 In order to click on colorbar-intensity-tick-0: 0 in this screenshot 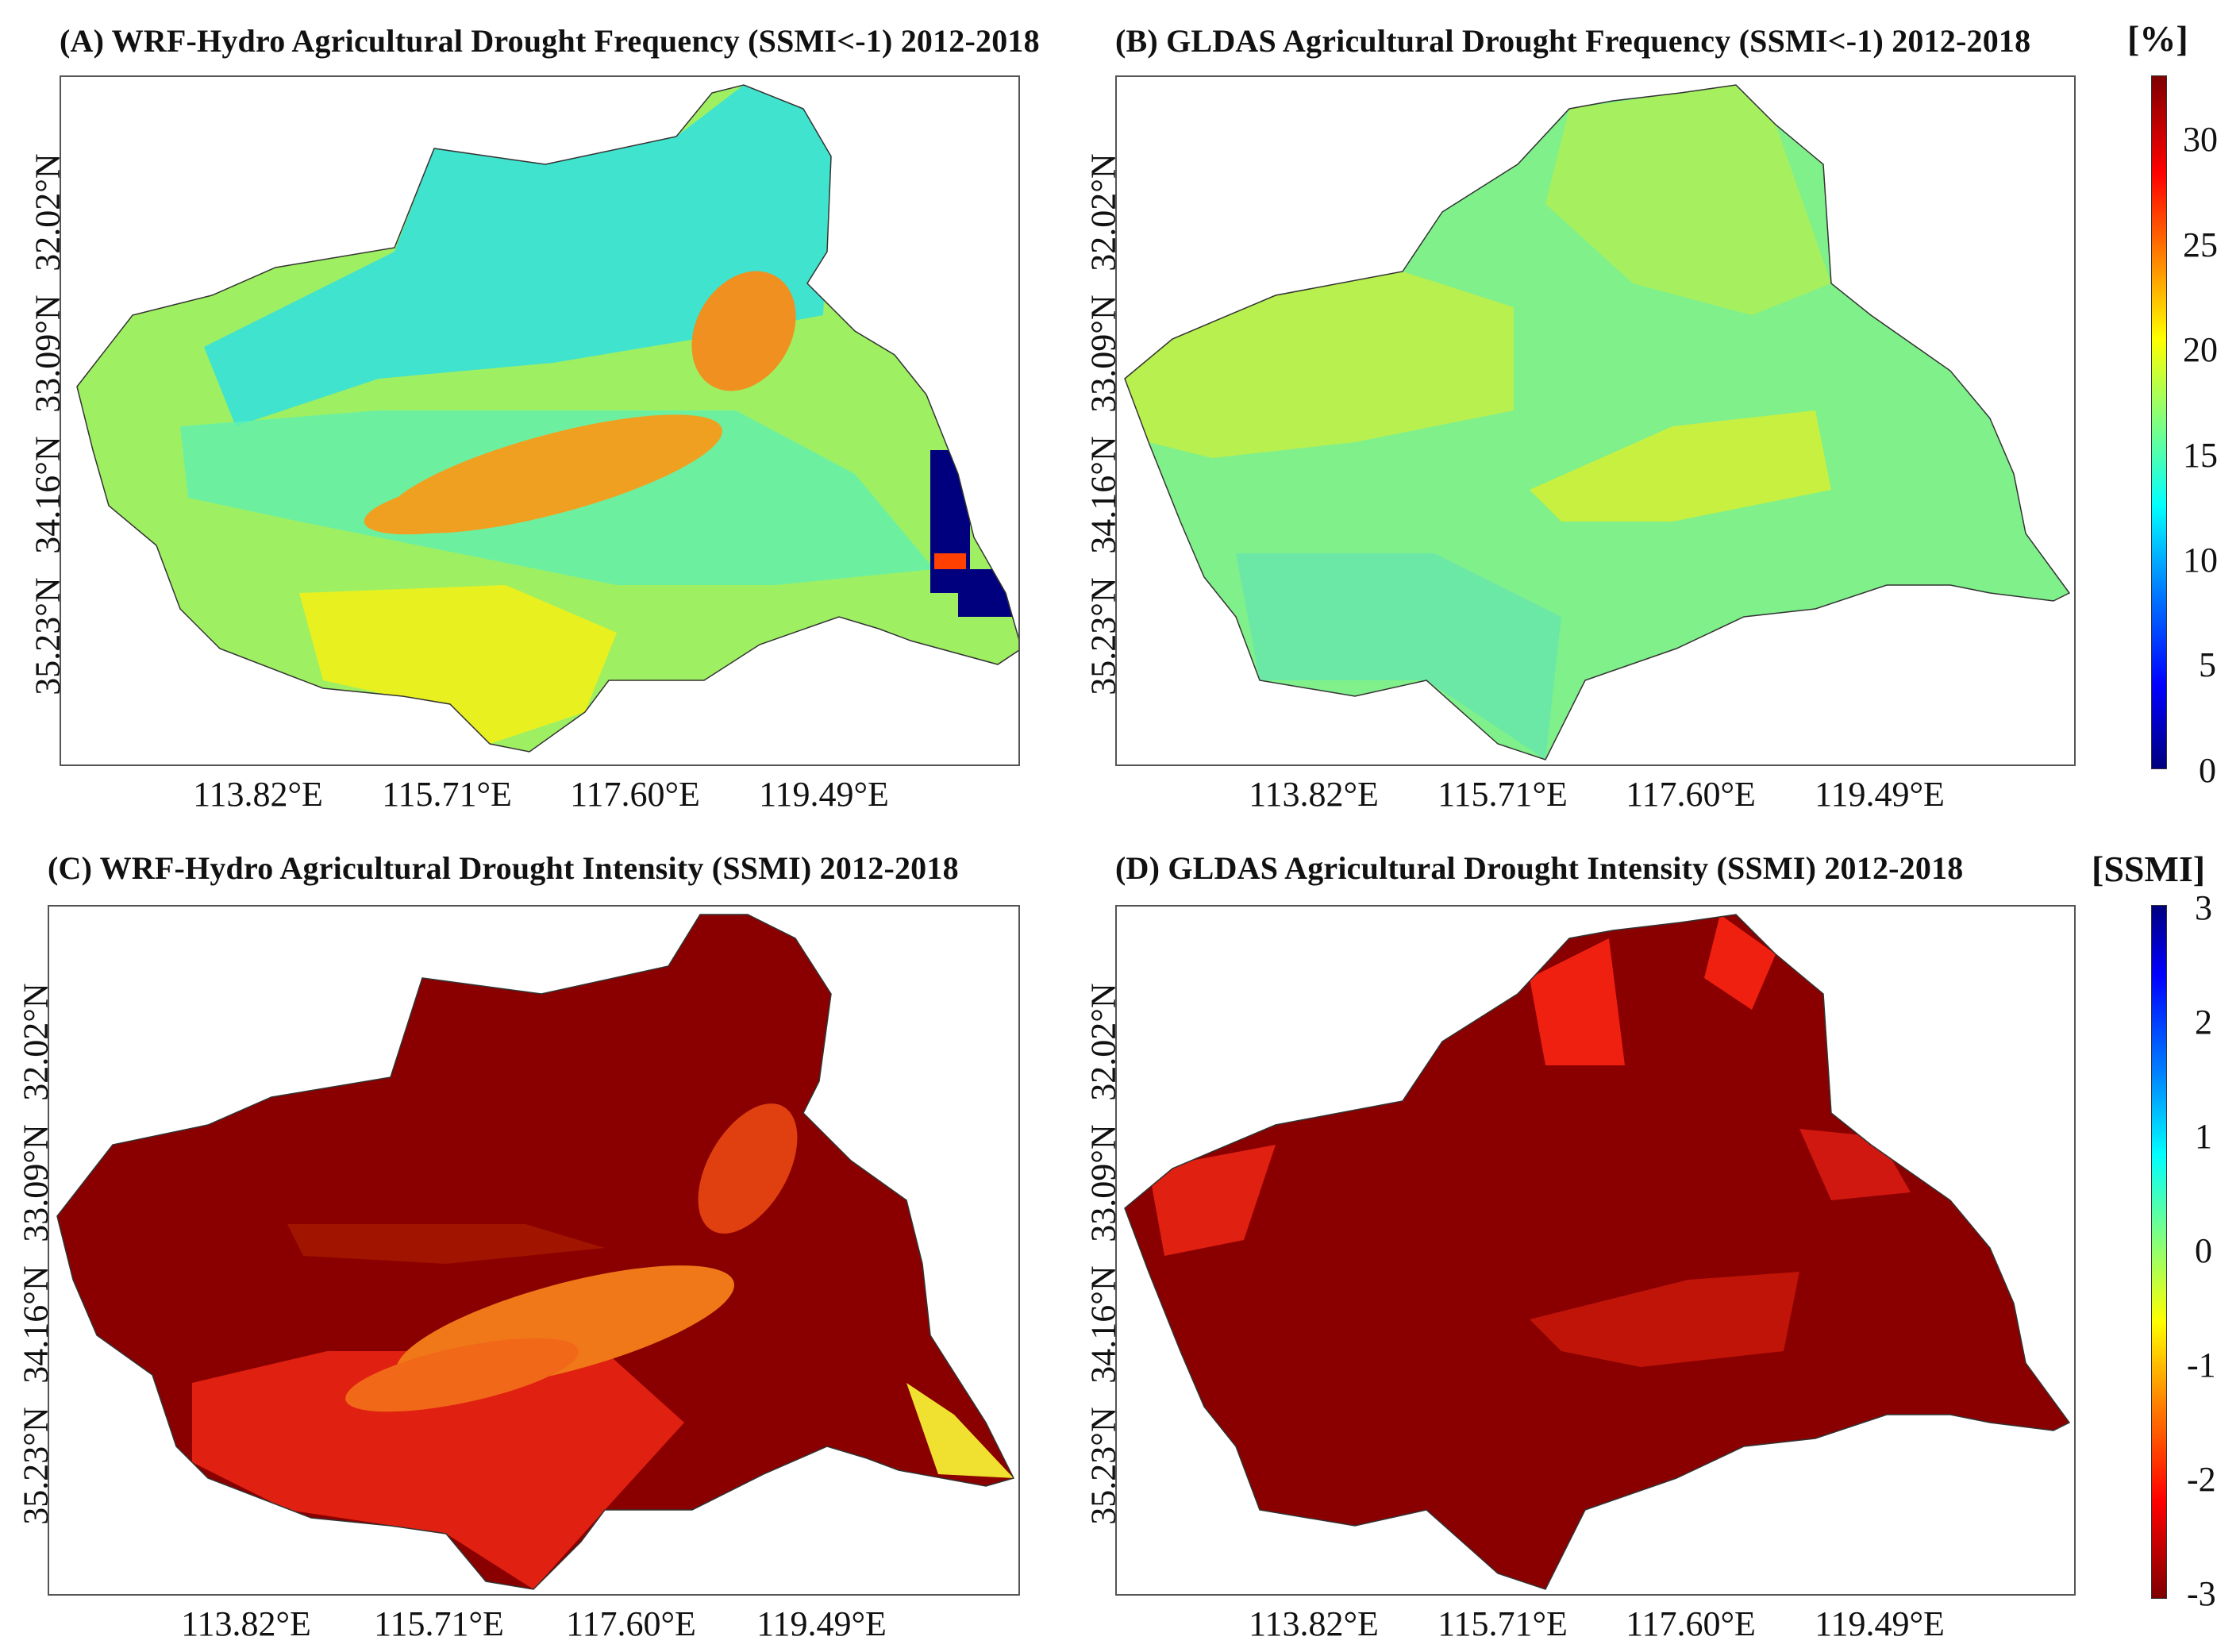, I will do `click(2203, 1251)`.